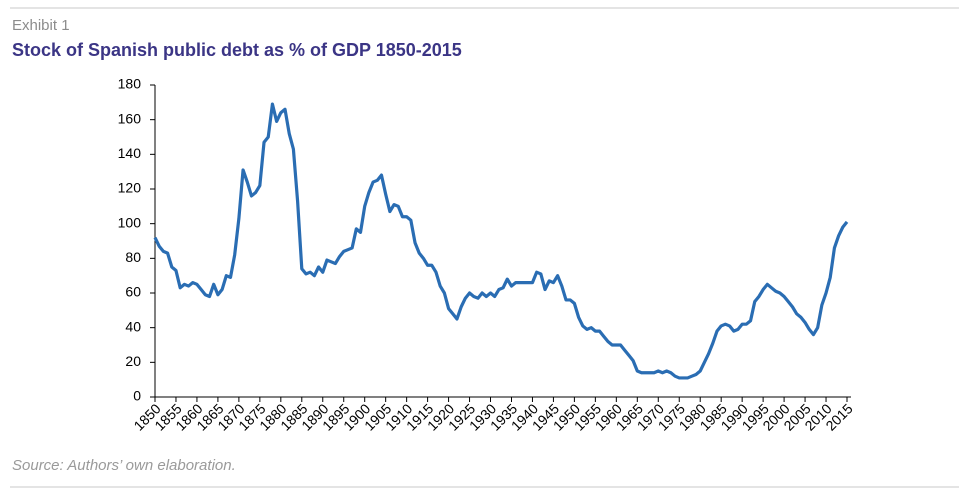  Describe the element at coordinates (130, 188) in the screenshot. I see `y-tick-label: 120` at that location.